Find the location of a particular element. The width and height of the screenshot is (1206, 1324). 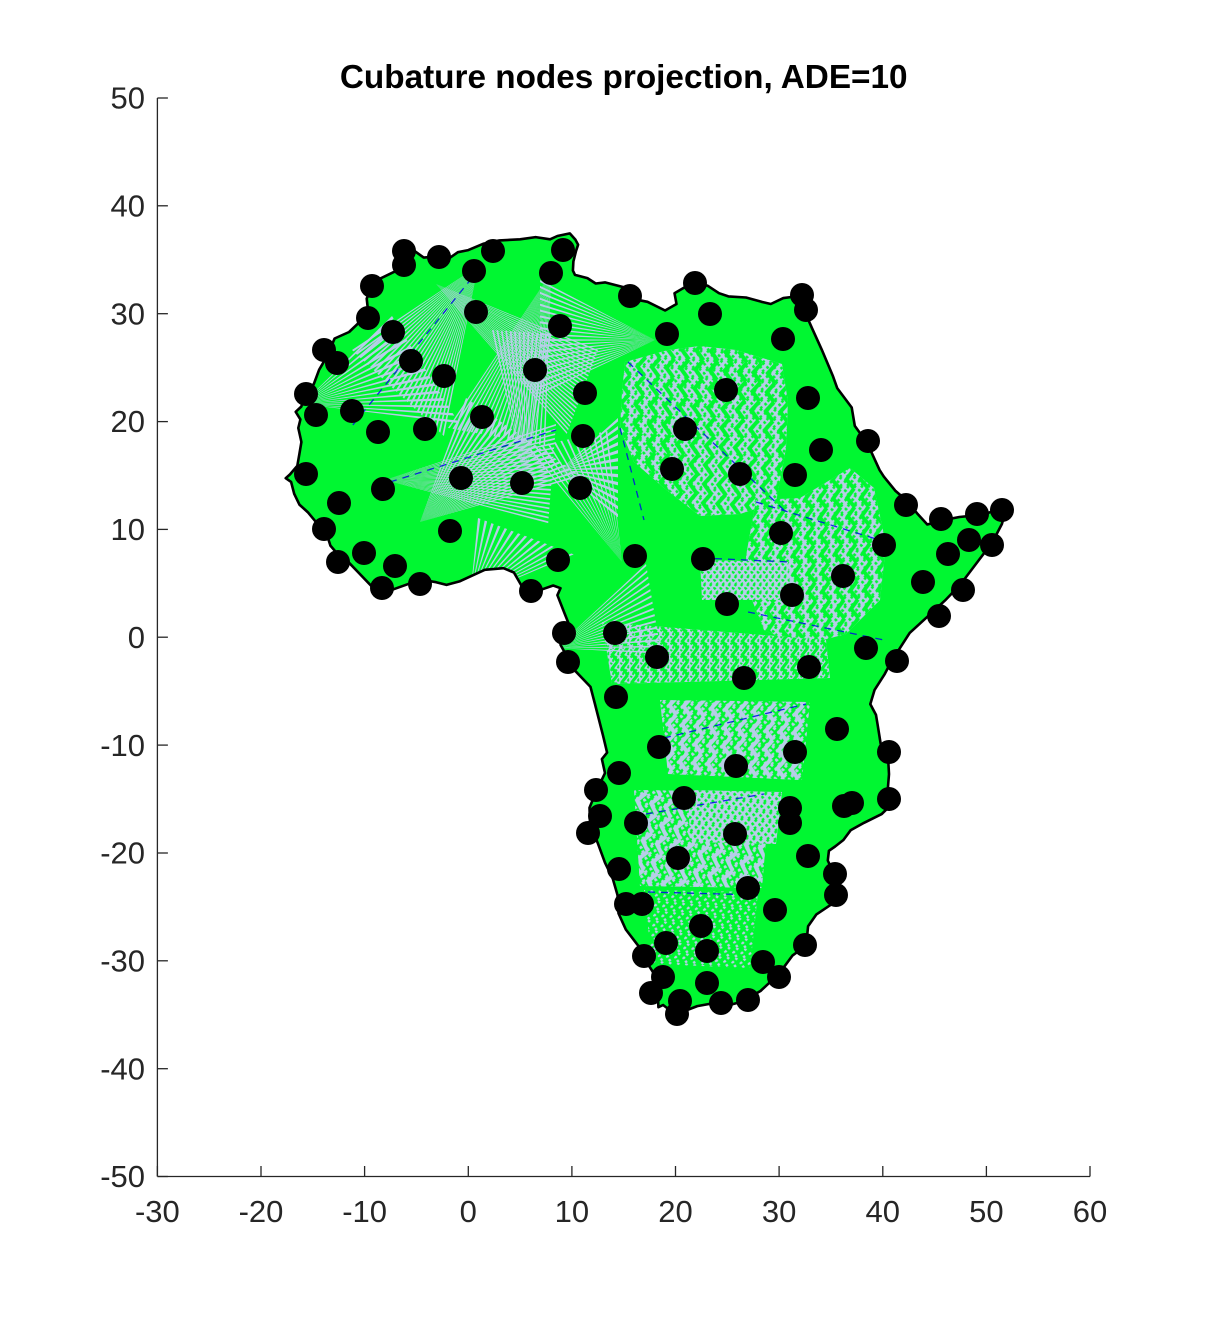

svg-text: 60 is located at coordinates (1090, 1211).